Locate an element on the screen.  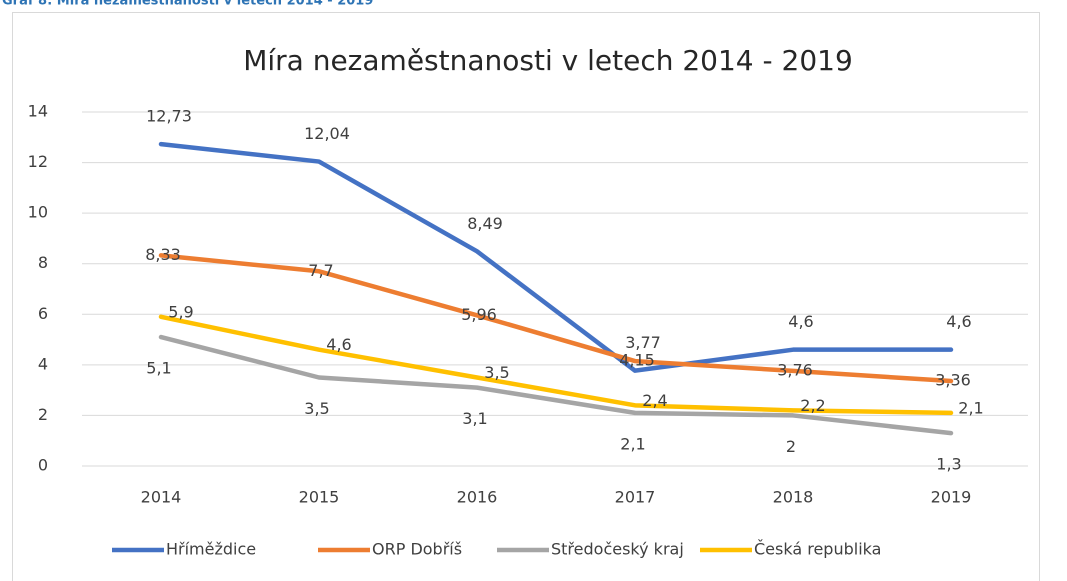
data-label: 2,2 is located at coordinates (812, 405).